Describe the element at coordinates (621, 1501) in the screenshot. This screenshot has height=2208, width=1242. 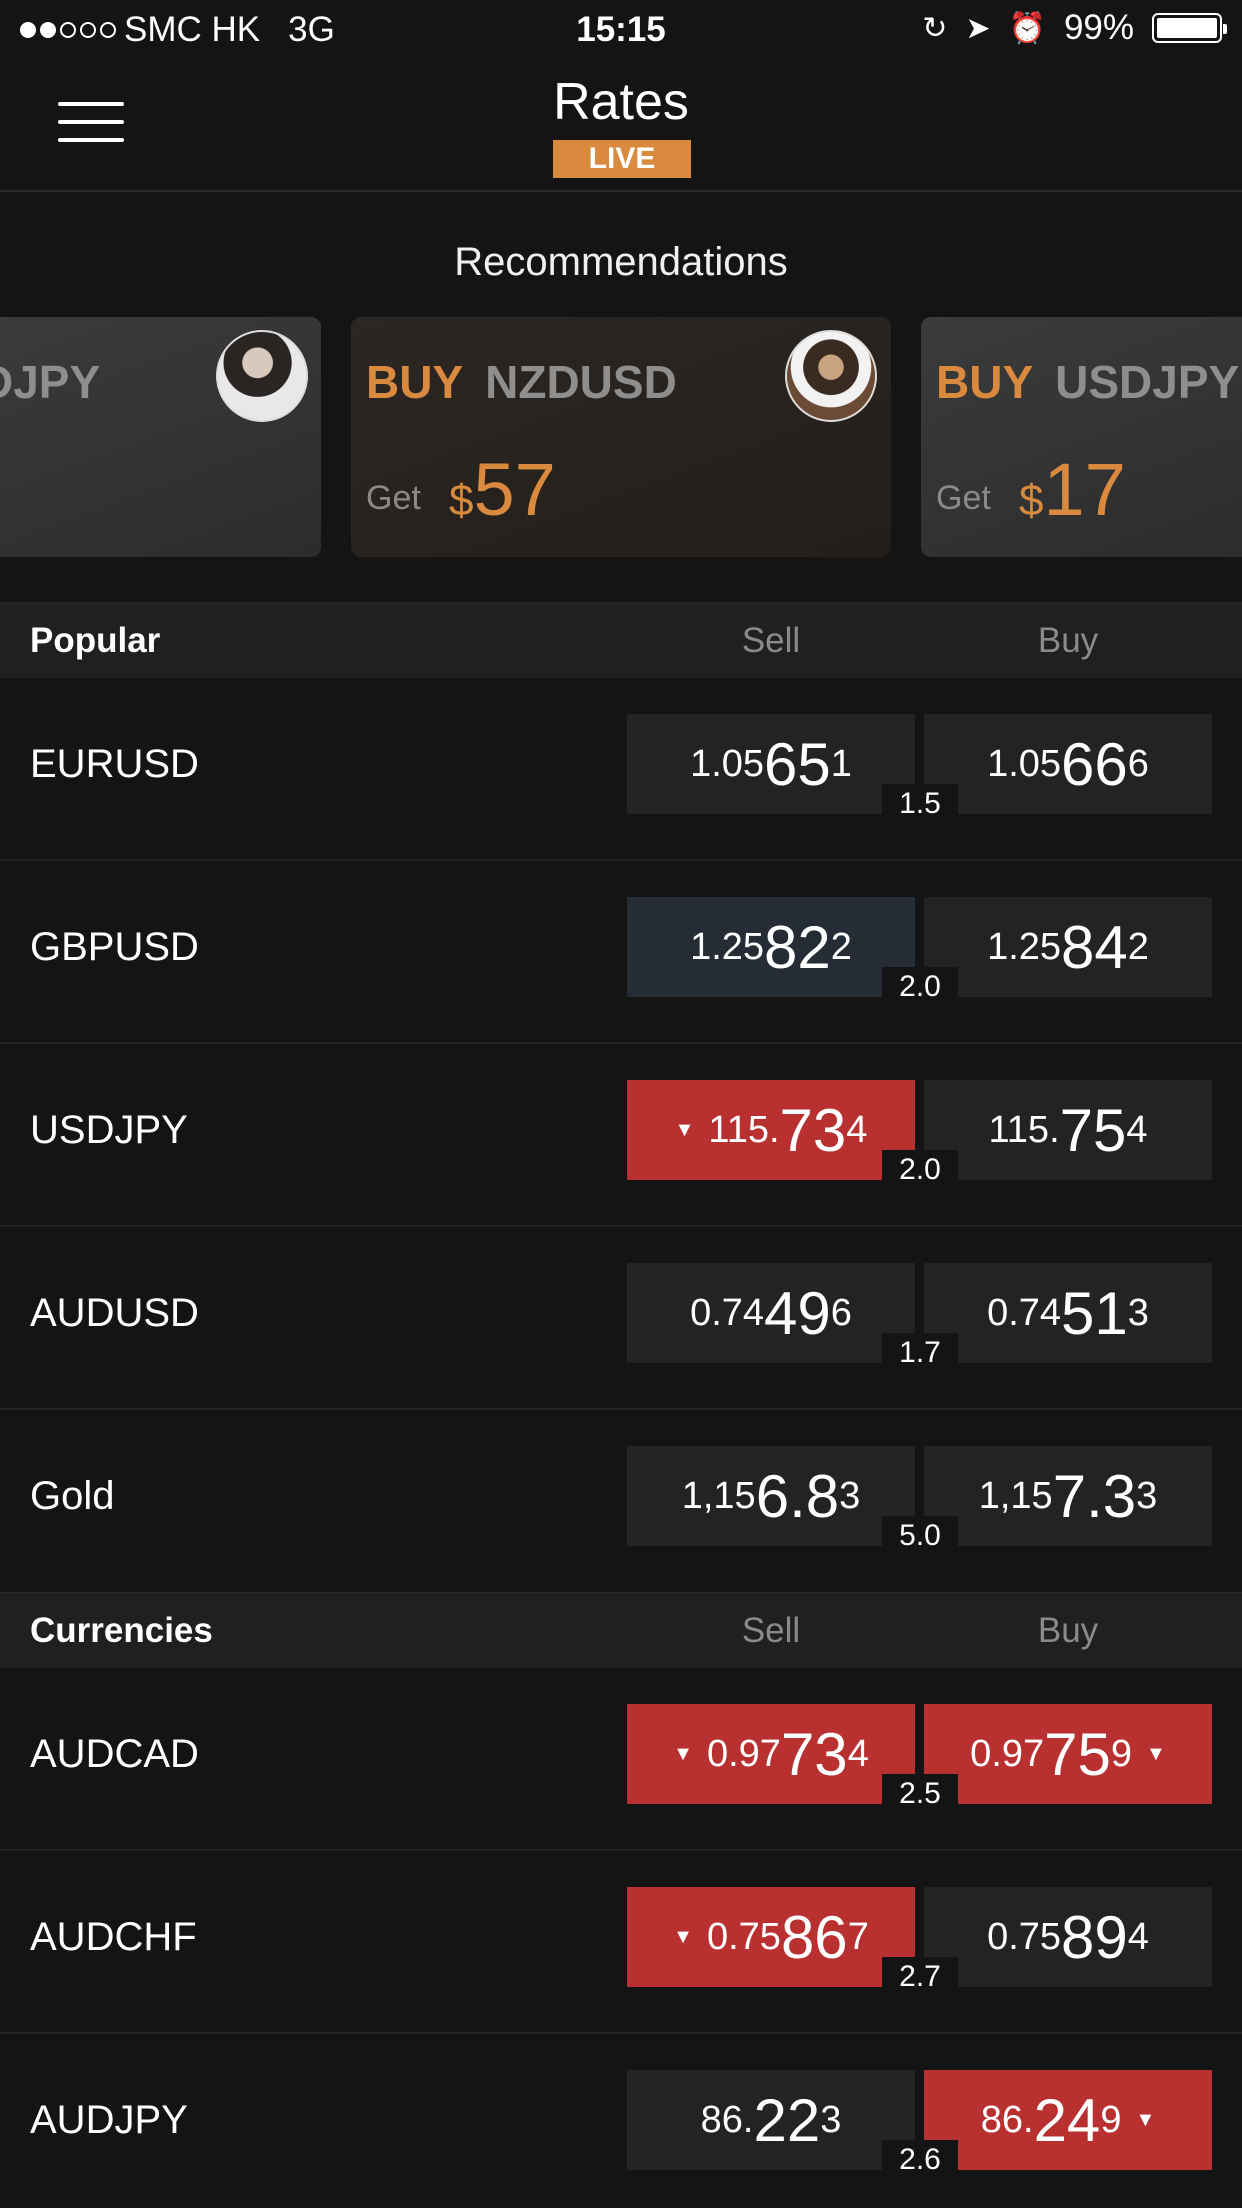
I see `rate-row: Gold 1,15 6.8 3 1,15 7.3 3 5.0` at that location.